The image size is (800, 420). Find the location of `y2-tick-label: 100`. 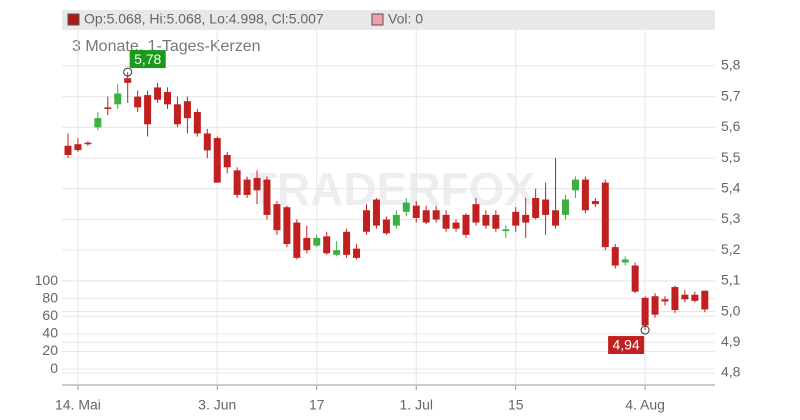

y2-tick-label: 100 is located at coordinates (47, 280).